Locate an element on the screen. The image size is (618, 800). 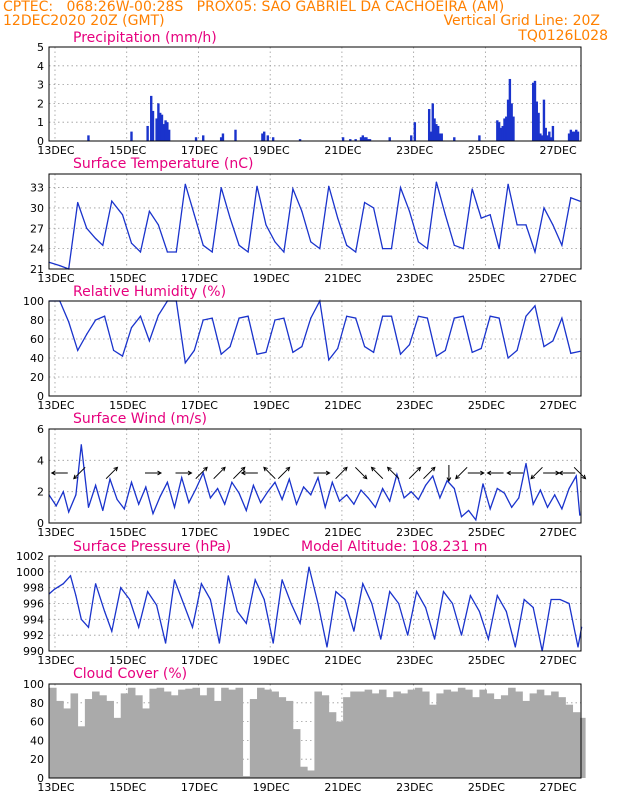
rh-ytick-label: 20 is located at coordinates (37, 377).